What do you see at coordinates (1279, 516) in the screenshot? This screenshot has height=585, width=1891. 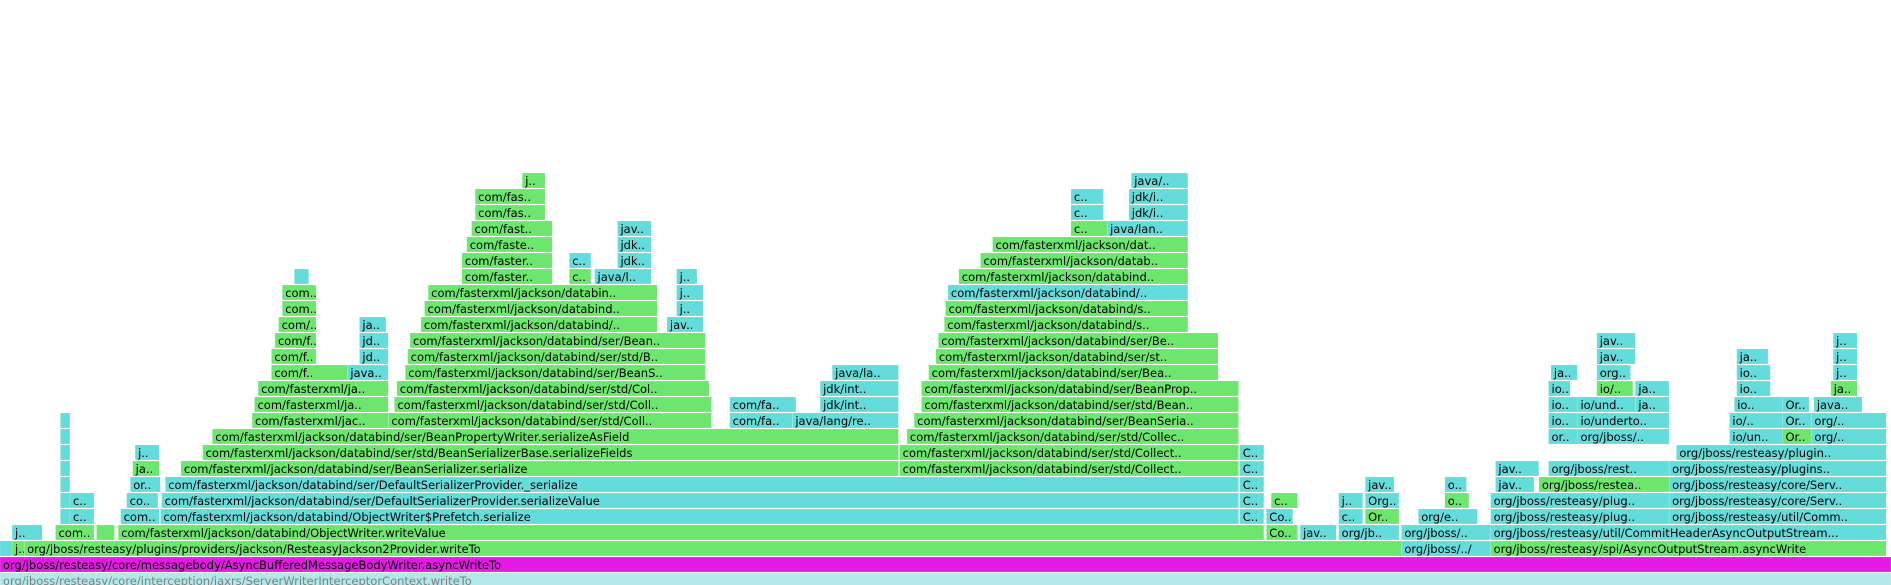 I see `frame-box: Co..` at bounding box center [1279, 516].